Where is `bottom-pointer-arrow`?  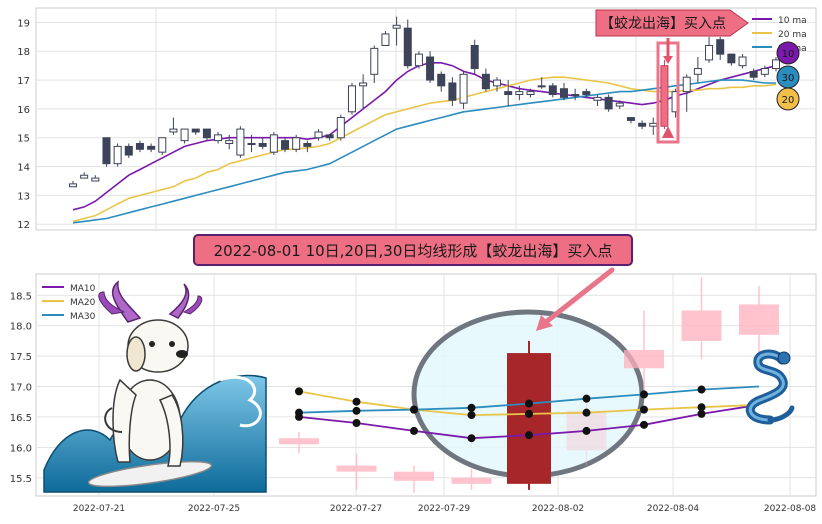
bottom-pointer-arrow is located at coordinates (575, 299).